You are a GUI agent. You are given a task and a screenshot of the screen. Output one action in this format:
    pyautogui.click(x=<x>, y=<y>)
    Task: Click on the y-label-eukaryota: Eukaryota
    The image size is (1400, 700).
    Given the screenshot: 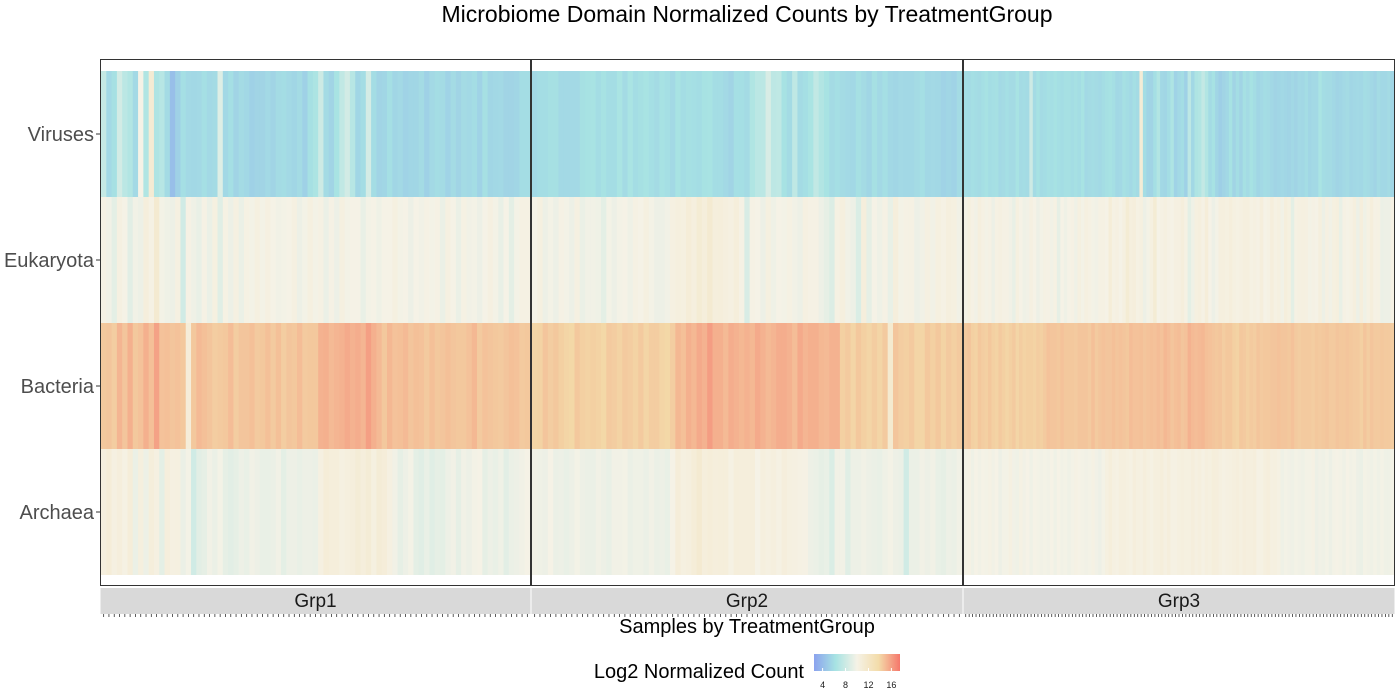 What is the action you would take?
    pyautogui.click(x=49, y=261)
    